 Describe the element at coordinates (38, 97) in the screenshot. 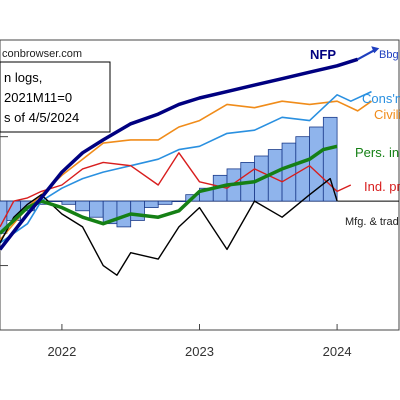

I see `notes-line-2: 2021M11=0` at that location.